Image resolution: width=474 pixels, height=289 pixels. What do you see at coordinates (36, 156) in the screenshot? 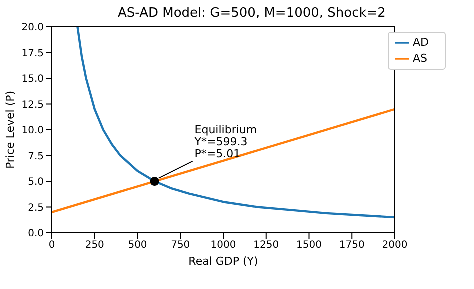
I see `y-tick-label: 7.5` at bounding box center [36, 156].